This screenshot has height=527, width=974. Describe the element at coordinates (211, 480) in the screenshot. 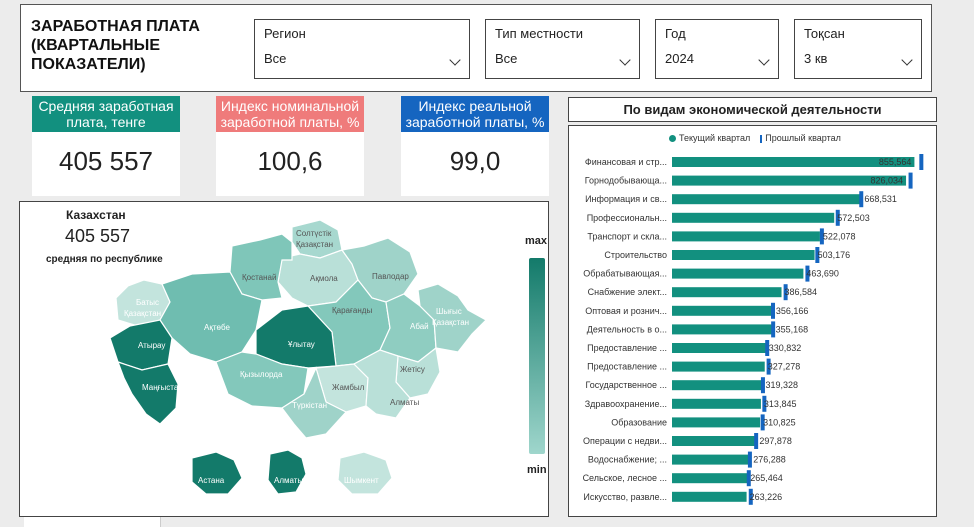

I see `region-label: Астана` at that location.